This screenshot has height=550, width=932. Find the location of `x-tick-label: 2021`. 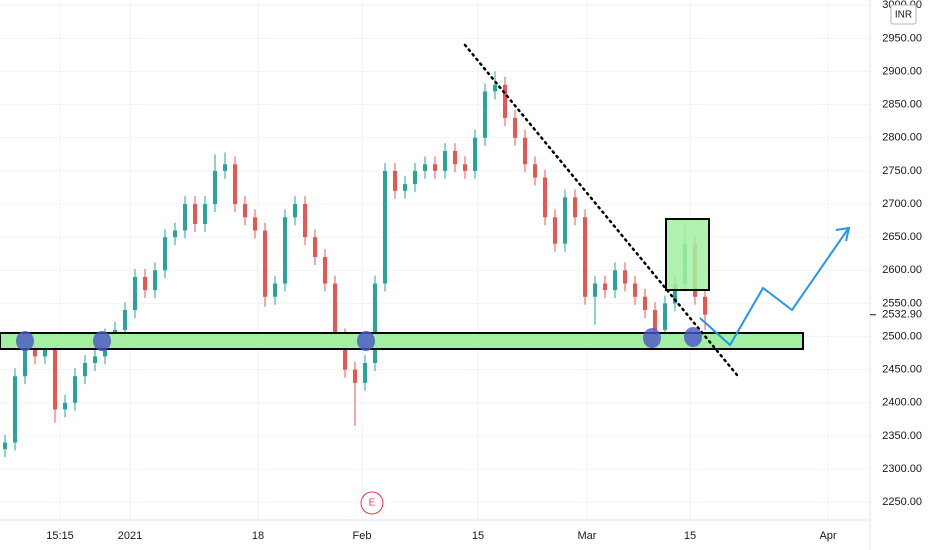

x-tick-label: 2021 is located at coordinates (130, 536).